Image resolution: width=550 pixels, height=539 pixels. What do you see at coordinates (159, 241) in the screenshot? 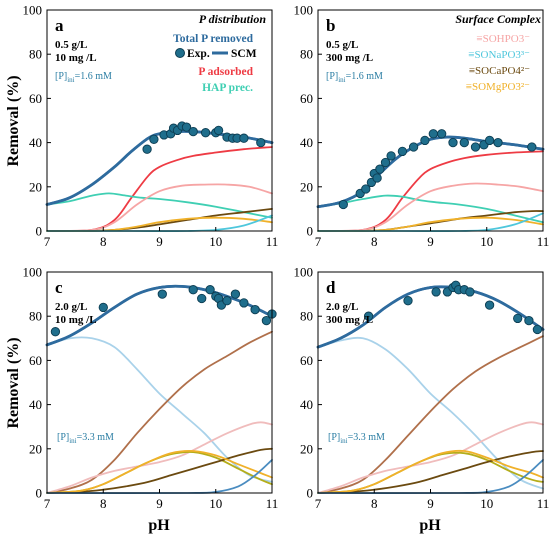
I see `panel-a-x-tick-label: 9` at bounding box center [159, 241].